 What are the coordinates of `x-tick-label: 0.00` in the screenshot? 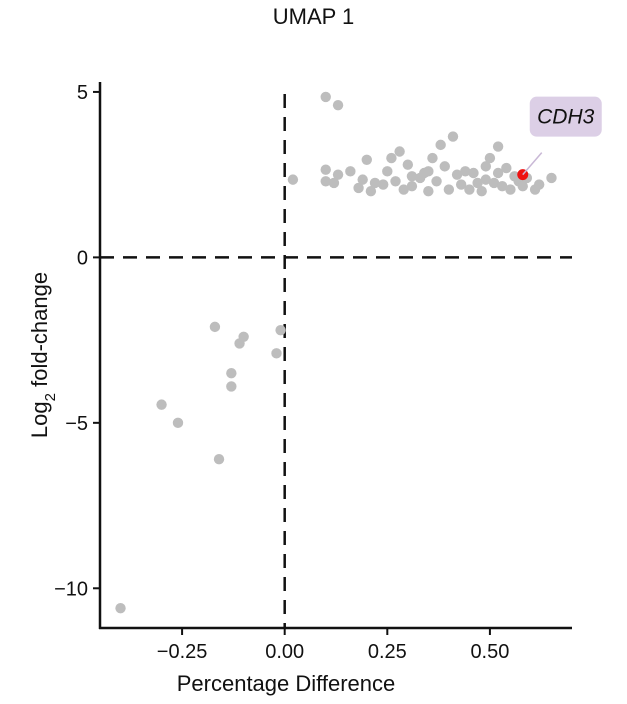 It's located at (284, 652).